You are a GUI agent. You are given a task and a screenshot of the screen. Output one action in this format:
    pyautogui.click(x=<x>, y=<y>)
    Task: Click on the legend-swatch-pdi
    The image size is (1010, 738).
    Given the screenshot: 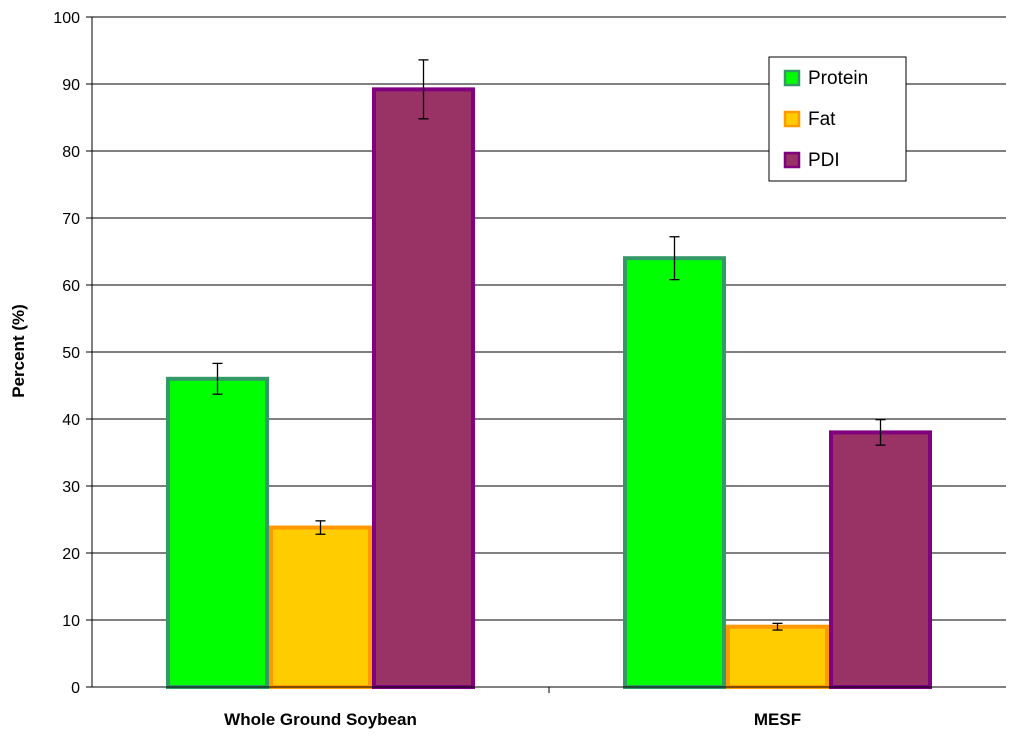 What is the action you would take?
    pyautogui.click(x=792, y=160)
    